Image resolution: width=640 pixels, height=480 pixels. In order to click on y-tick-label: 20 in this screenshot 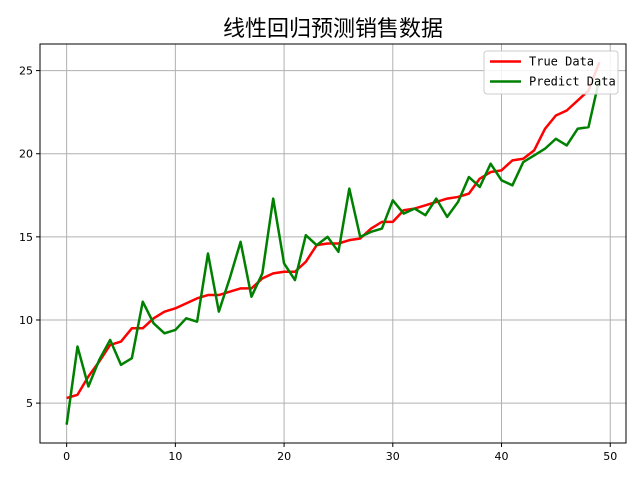, I will do `click(26, 154)`.